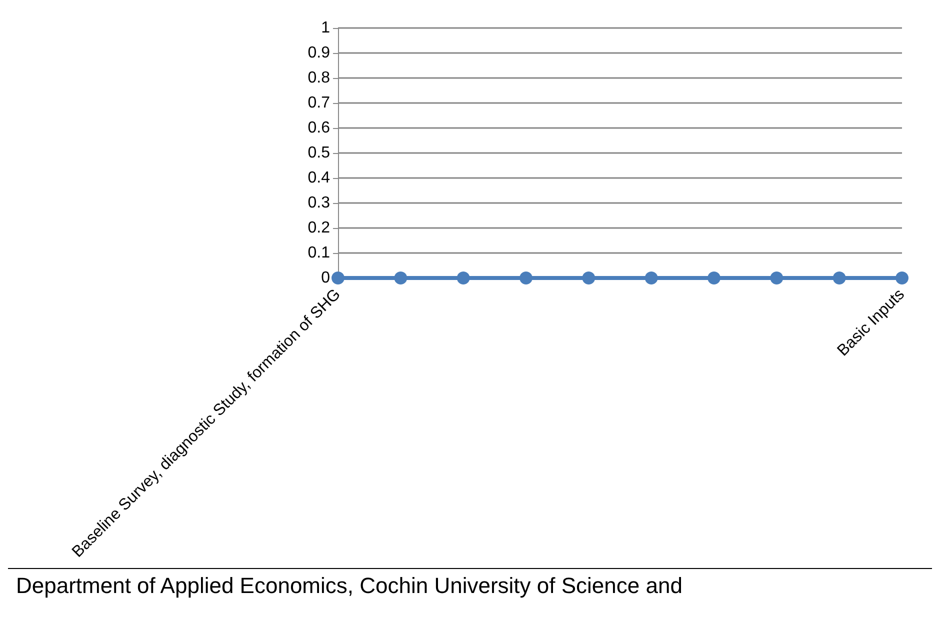 The image size is (940, 634). Describe the element at coordinates (349, 586) in the screenshot. I see `text: Department of Applied Economics, Cochin University of Science and` at that location.